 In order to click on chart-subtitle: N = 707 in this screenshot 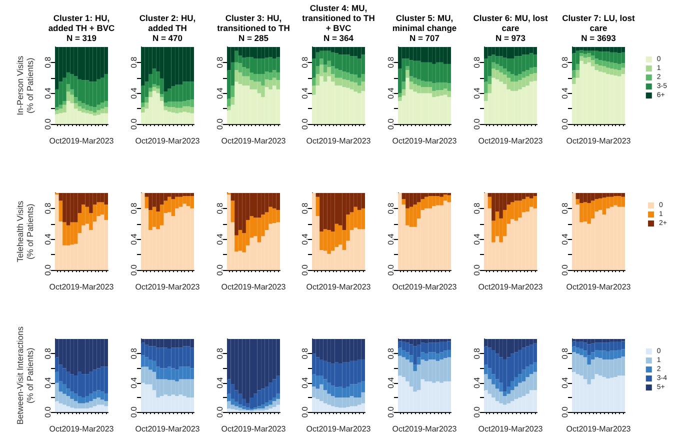, I will do `click(424, 38)`.